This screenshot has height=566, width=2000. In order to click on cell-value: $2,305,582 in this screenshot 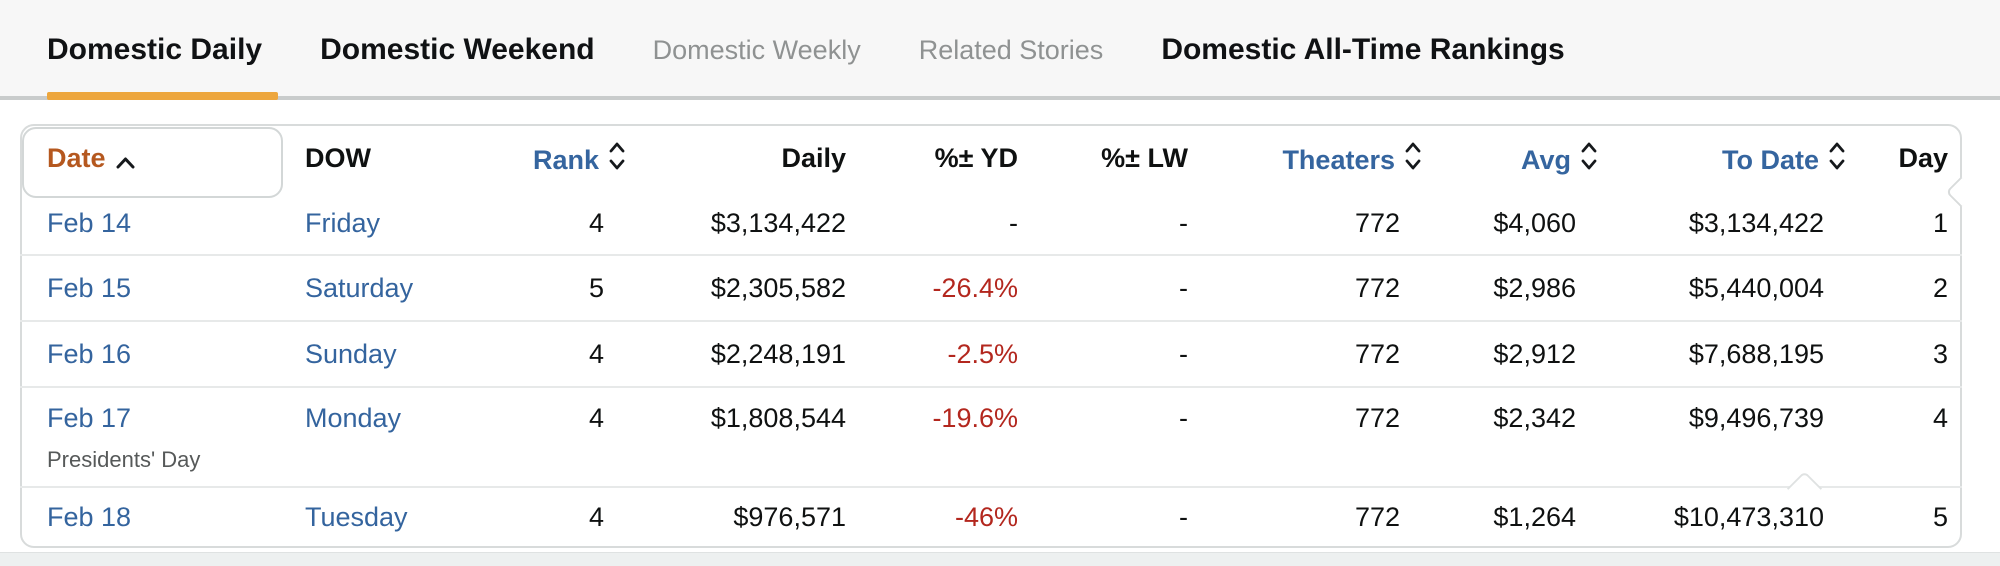, I will do `click(778, 287)`.